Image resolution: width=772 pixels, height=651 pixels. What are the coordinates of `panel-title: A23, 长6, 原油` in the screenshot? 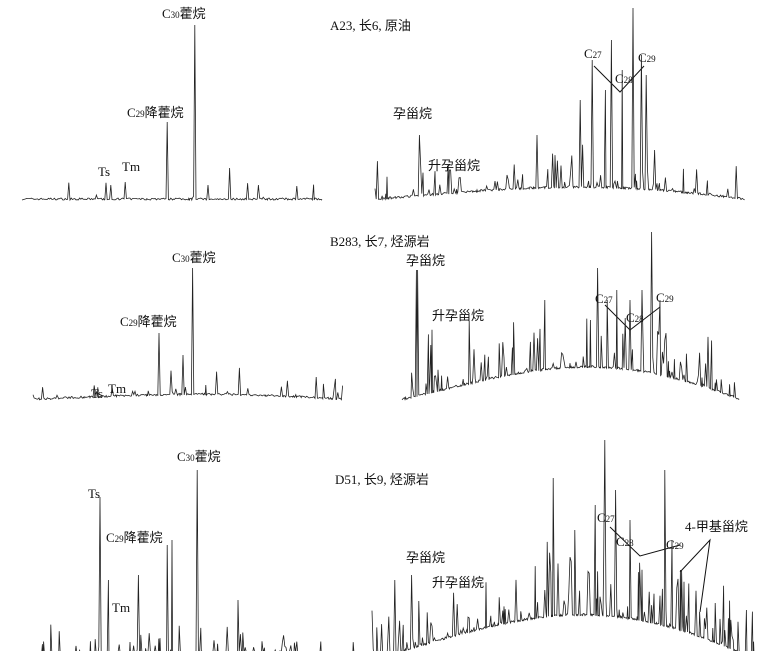 It's located at (370, 25).